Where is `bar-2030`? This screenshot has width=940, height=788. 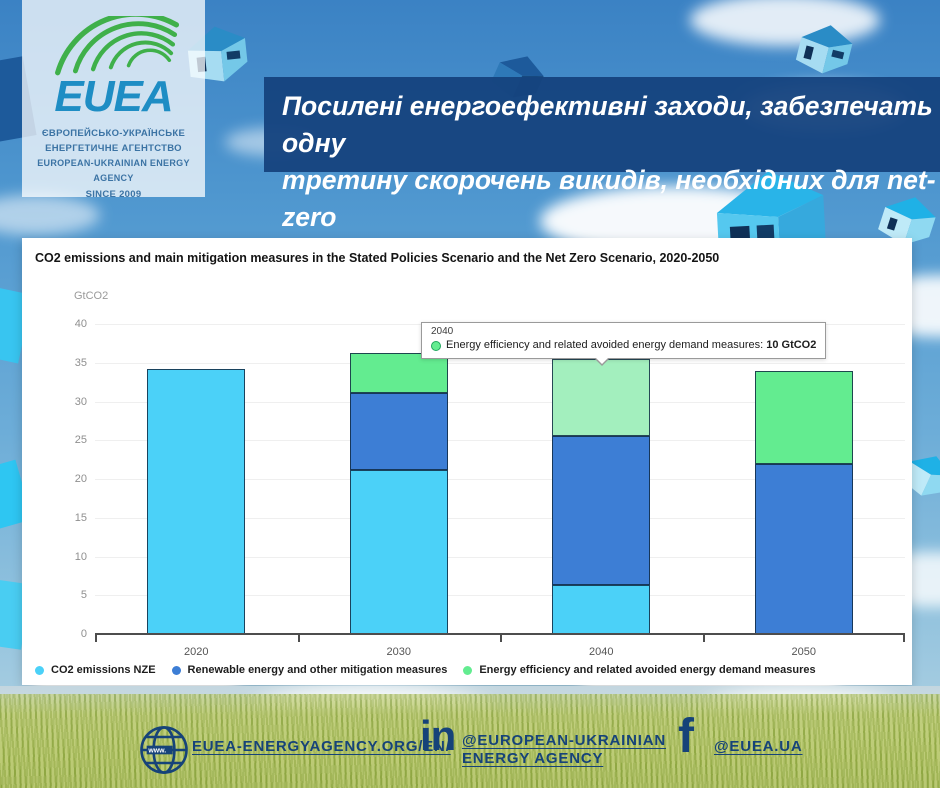 bar-2030 is located at coordinates (398, 493).